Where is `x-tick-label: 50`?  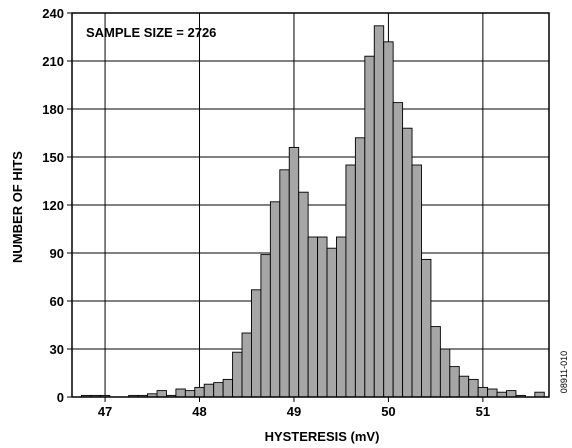
x-tick-label: 50 is located at coordinates (388, 411).